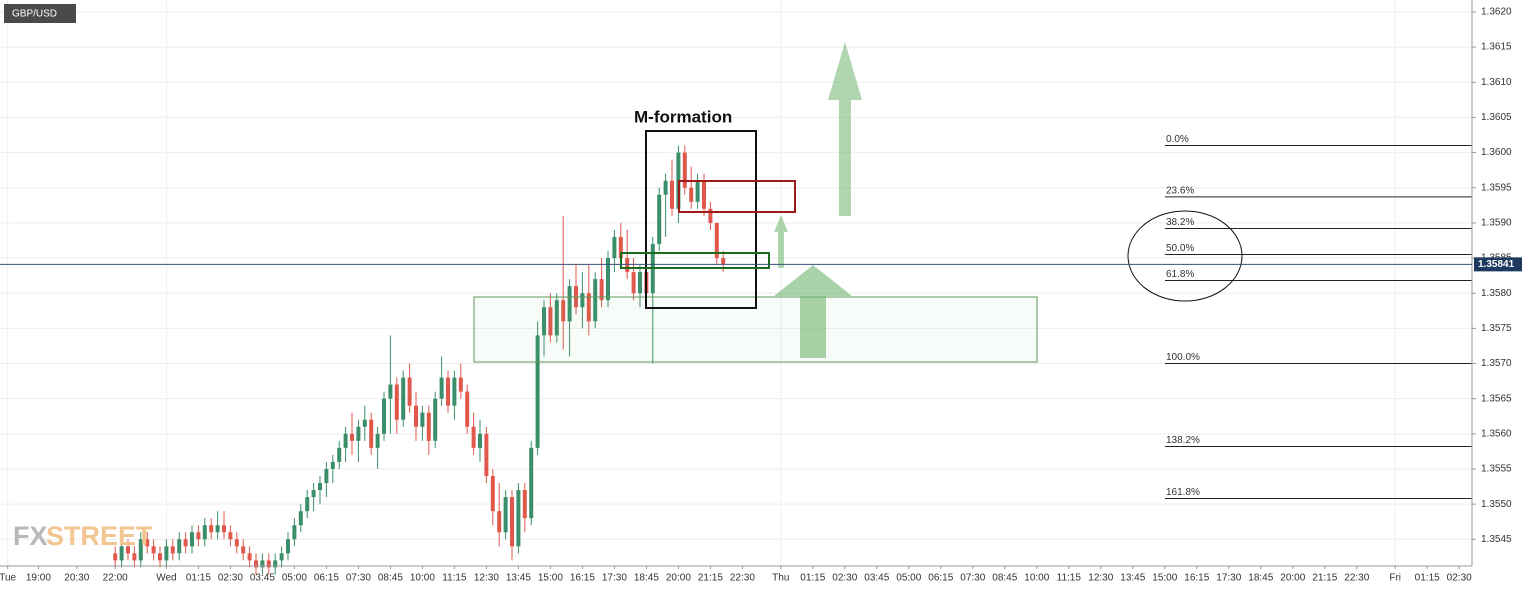  Describe the element at coordinates (710, 578) in the screenshot. I see `x-tick-label: 21:15` at that location.